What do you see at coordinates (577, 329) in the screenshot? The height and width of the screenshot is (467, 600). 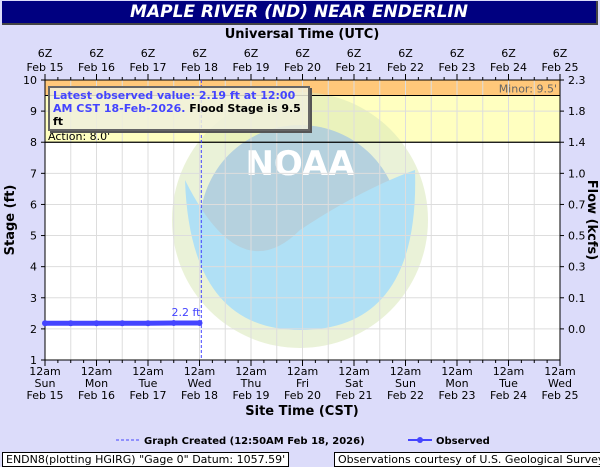 I see `y2-tick-label: 0.0` at bounding box center [577, 329].